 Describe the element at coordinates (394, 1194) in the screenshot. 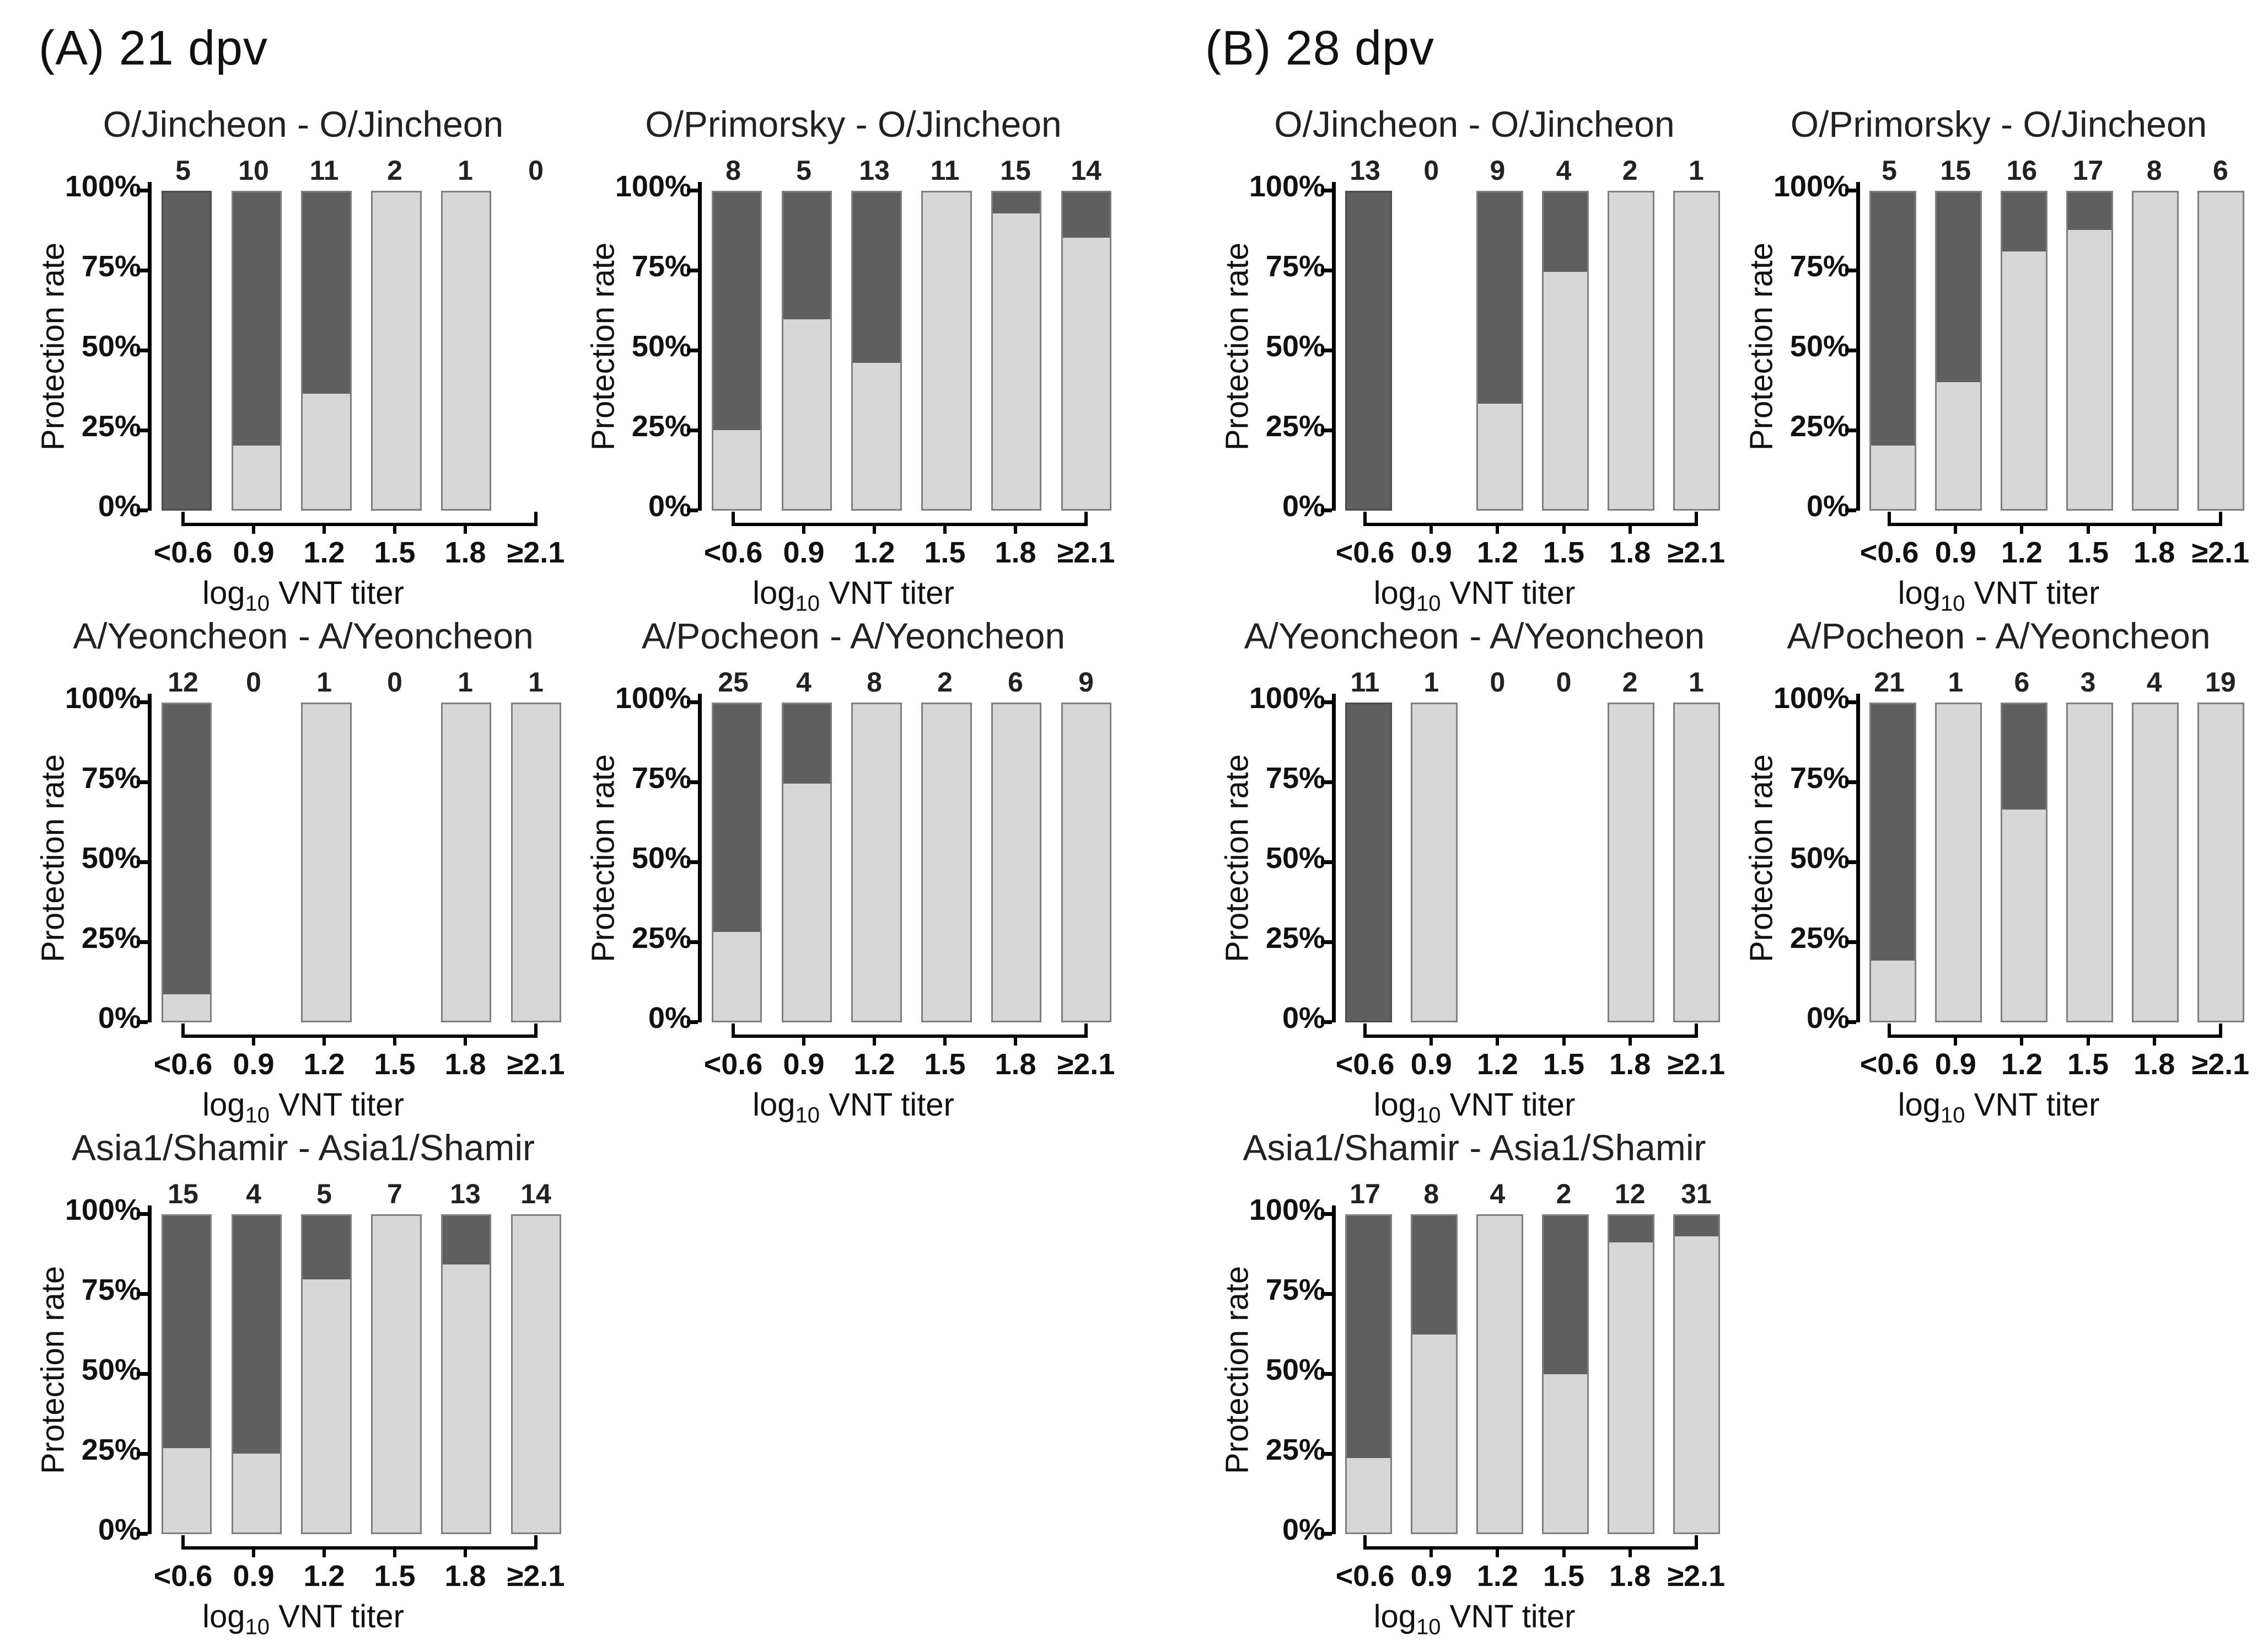

I see `bar-count: 7` at that location.